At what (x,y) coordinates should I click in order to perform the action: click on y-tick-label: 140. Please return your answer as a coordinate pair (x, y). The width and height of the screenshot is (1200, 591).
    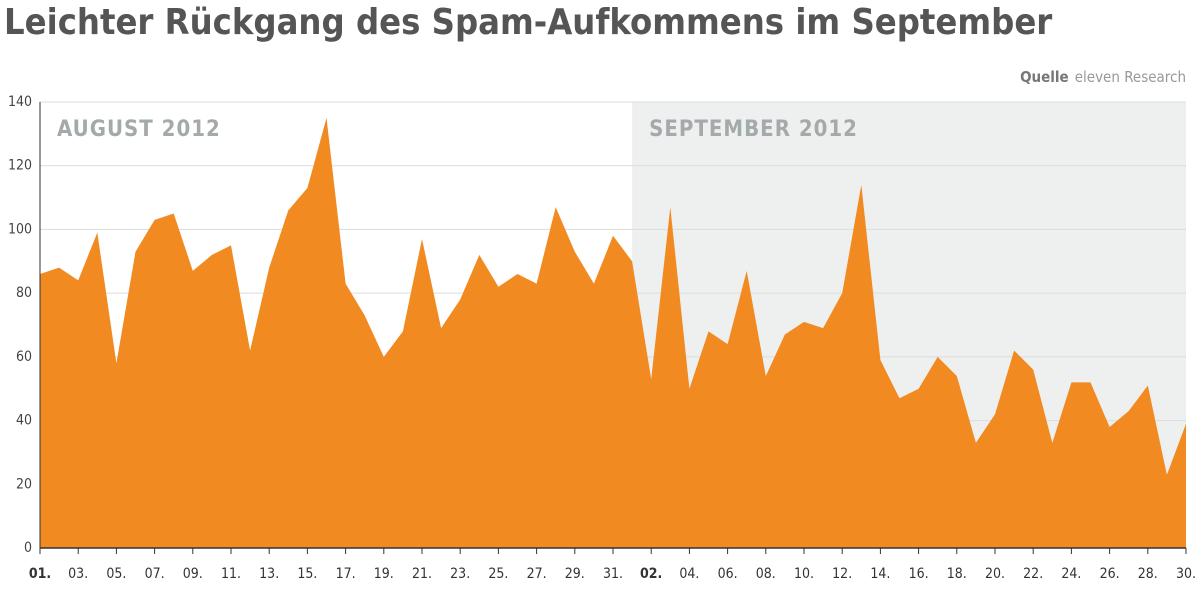
    Looking at the image, I should click on (20, 102).